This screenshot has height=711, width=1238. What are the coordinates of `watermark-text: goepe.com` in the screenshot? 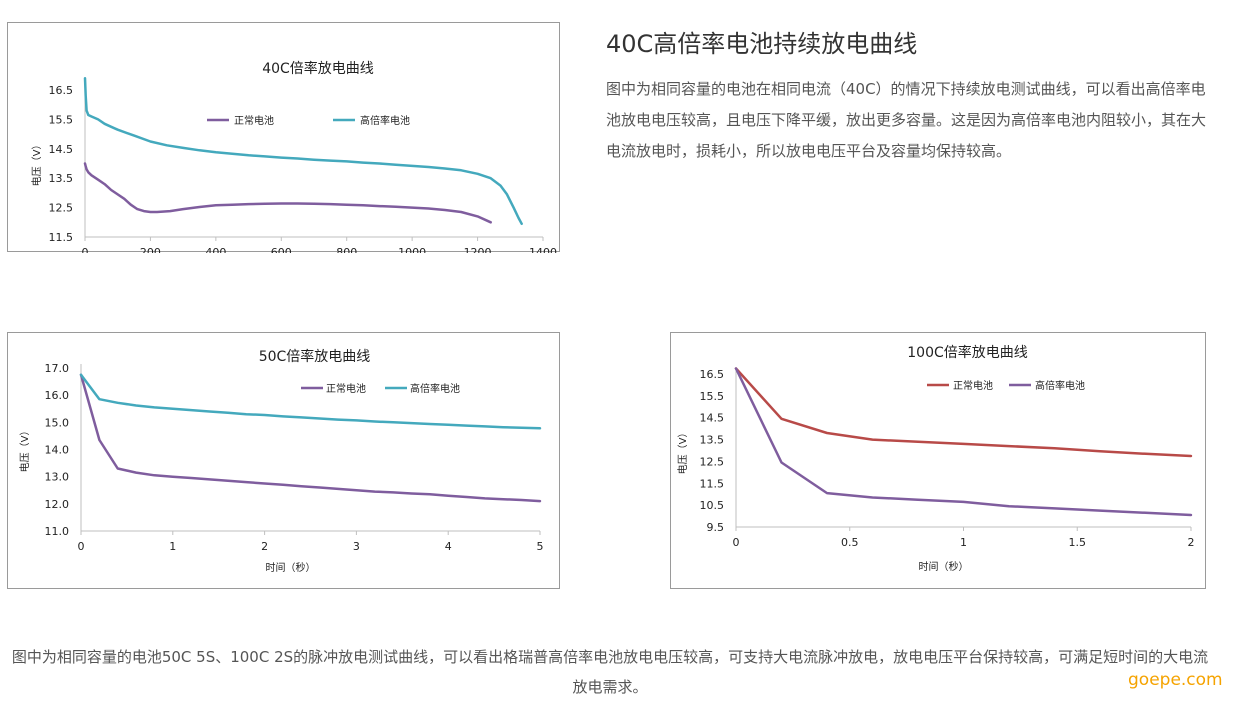 It's located at (1175, 680).